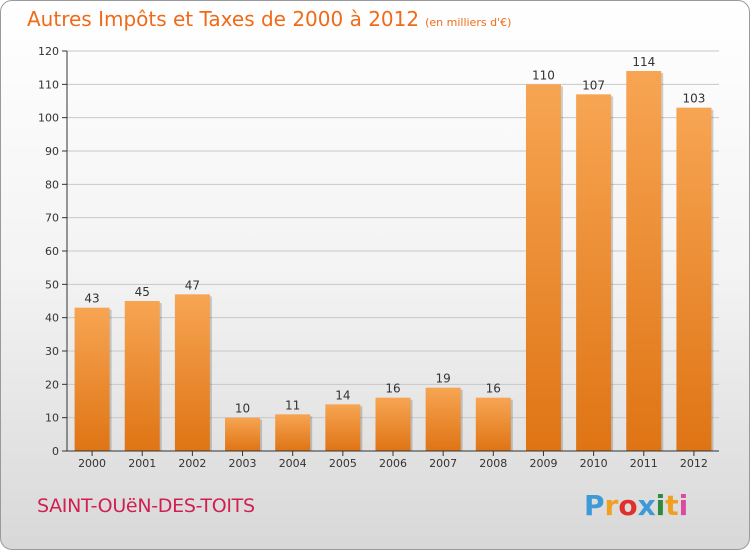 This screenshot has height=550, width=750. I want to click on x-tick-label: 2009, so click(543, 463).